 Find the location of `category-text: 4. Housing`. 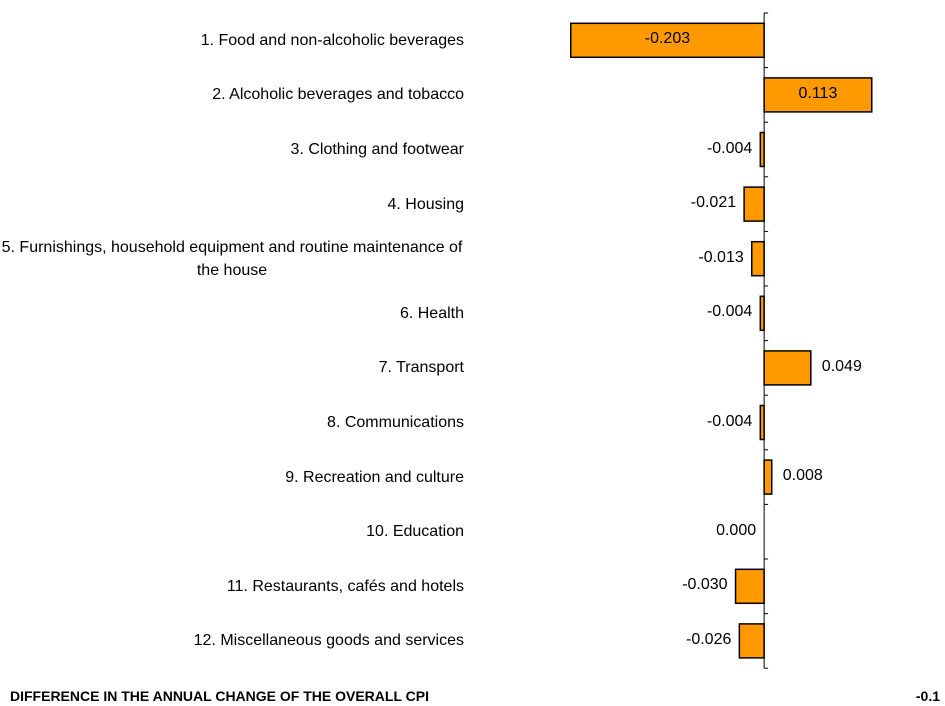

category-text: 4. Housing is located at coordinates (426, 204).